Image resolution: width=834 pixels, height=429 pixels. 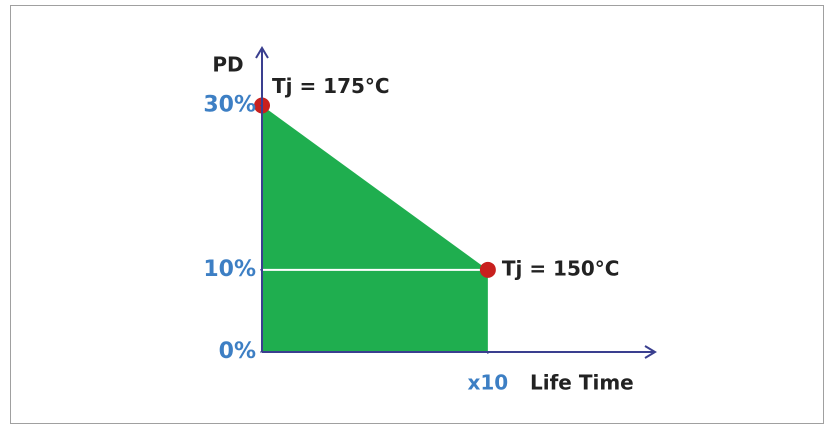 I want to click on y-tick-label: 0%, so click(x=237, y=351).